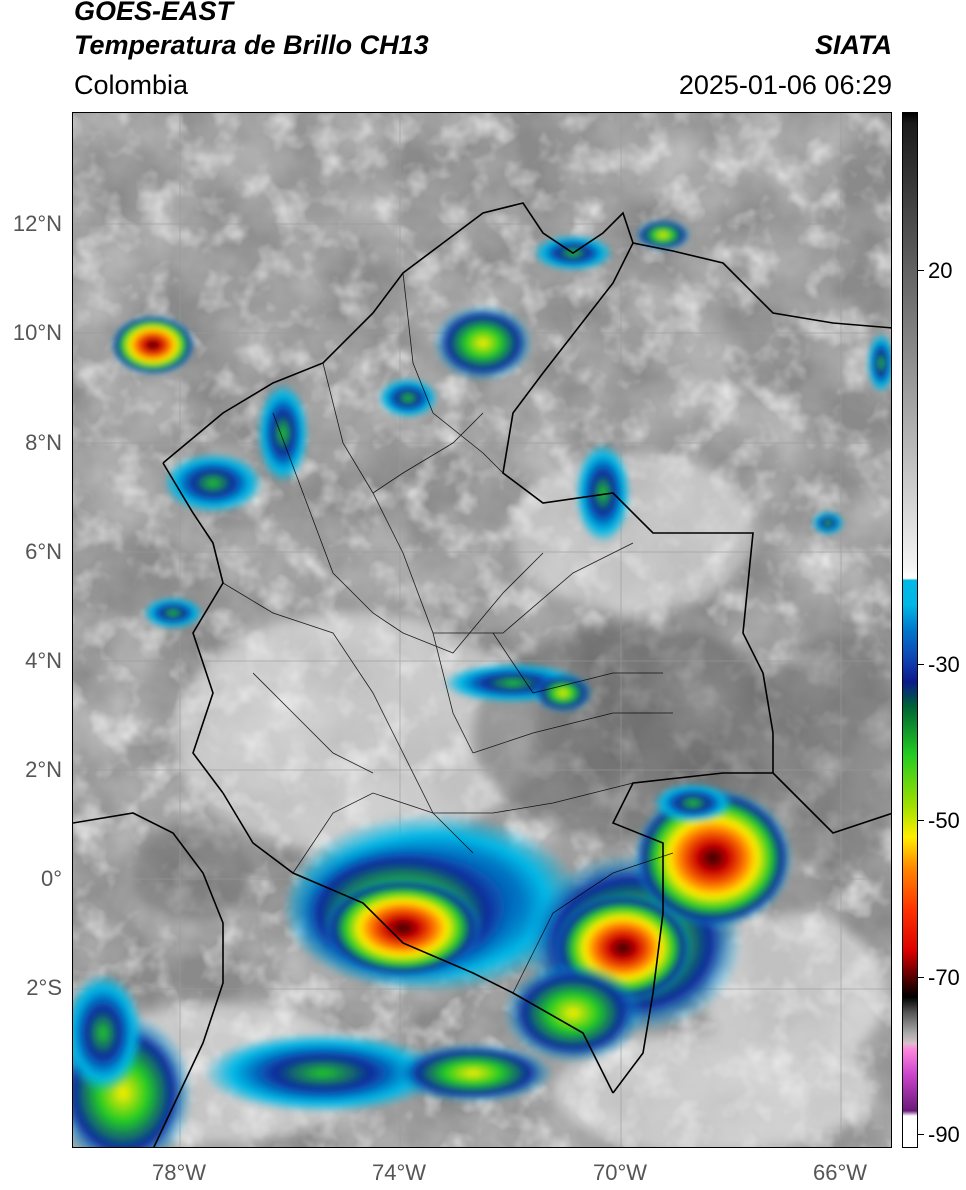  Describe the element at coordinates (853, 45) in the screenshot. I see `organization-label: SIATA` at that location.